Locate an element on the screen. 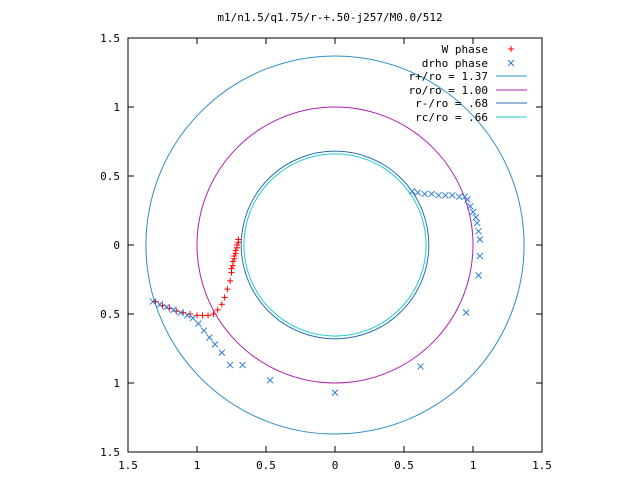  x-tick-label: 0 is located at coordinates (335, 465).